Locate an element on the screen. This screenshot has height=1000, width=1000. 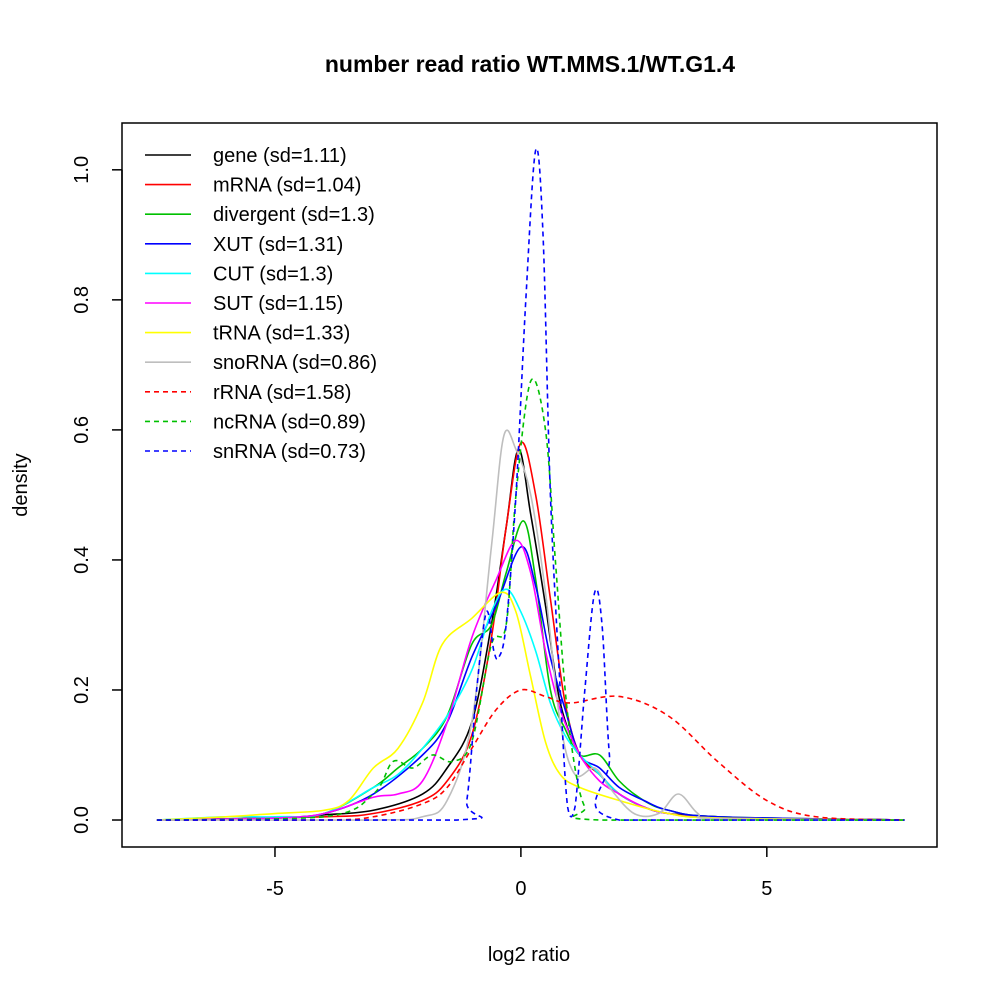
legend-item: snoRNA (sd=0.86) is located at coordinates (261, 363).